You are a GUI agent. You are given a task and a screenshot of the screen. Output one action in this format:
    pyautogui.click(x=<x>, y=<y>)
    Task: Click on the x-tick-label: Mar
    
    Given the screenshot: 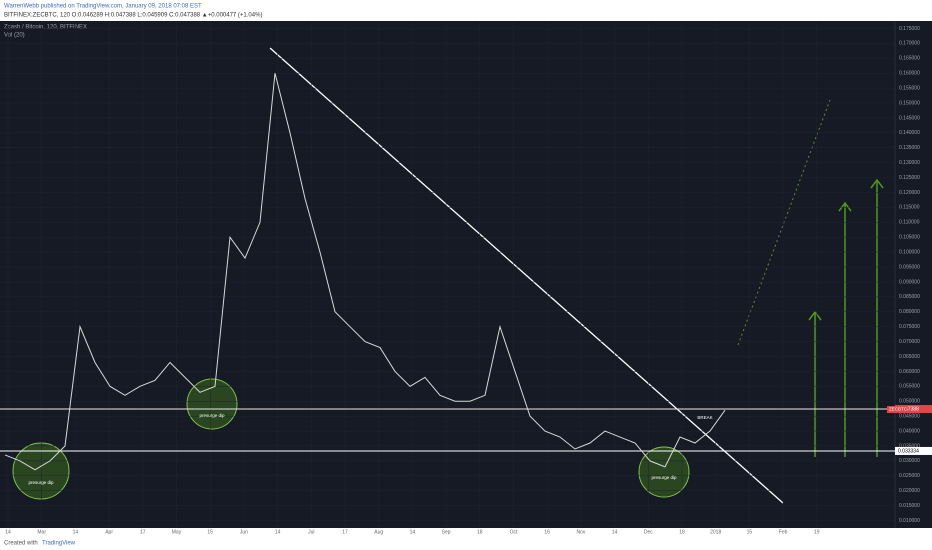 What is the action you would take?
    pyautogui.click(x=41, y=532)
    